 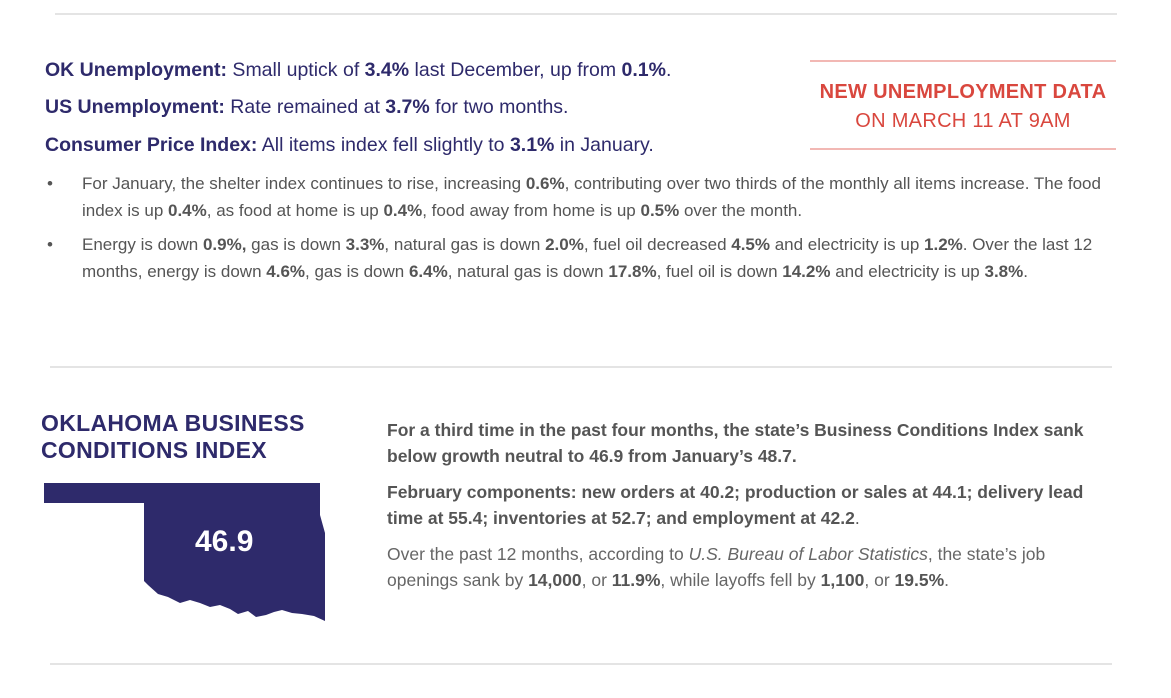 I want to click on top-divider, so click(x=586, y=14).